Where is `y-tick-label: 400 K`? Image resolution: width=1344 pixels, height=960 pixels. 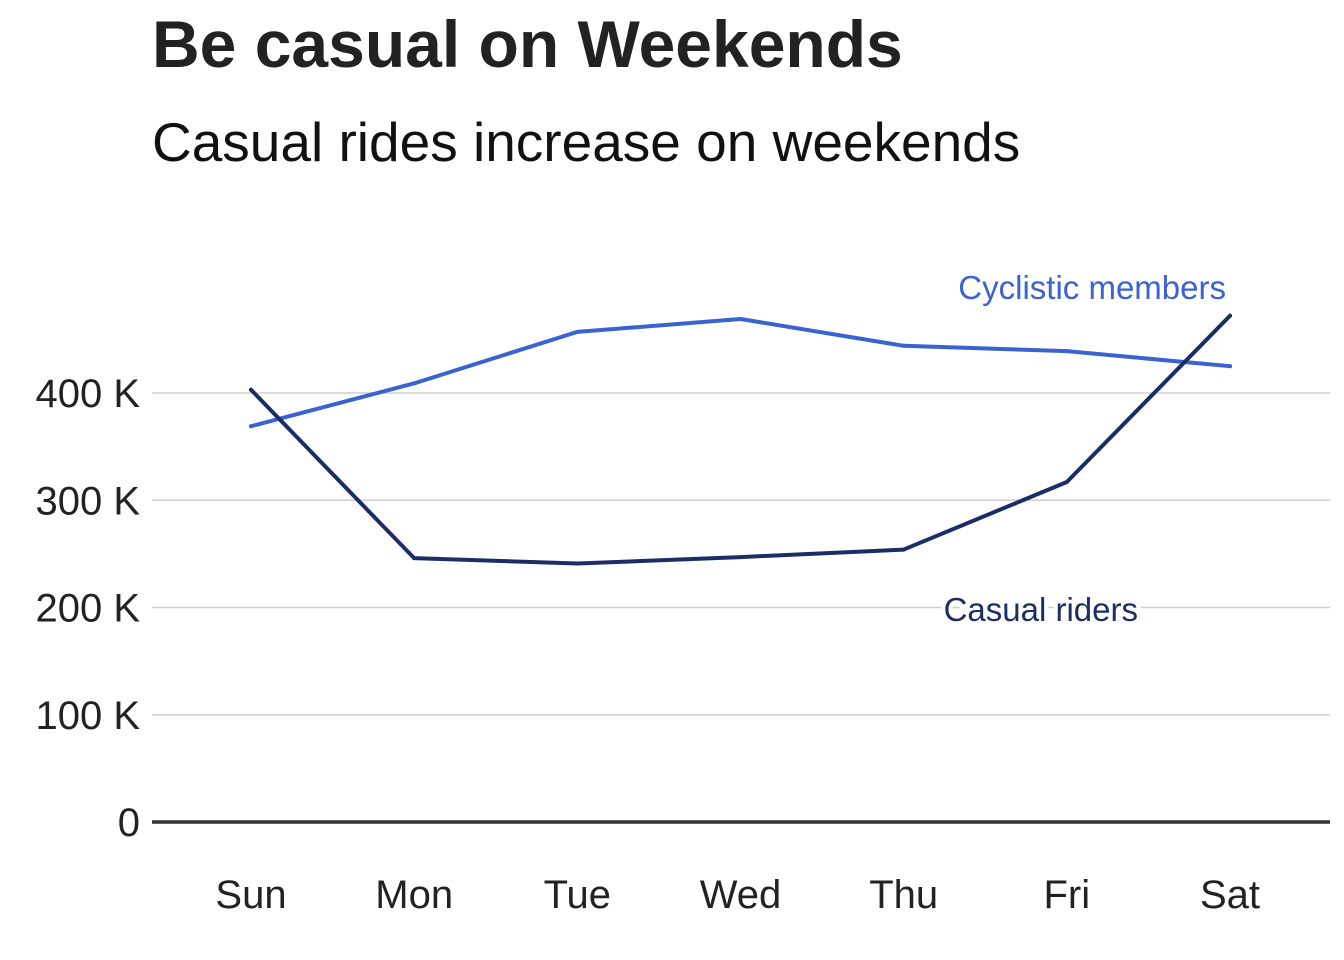
y-tick-label: 400 K is located at coordinates (87, 394).